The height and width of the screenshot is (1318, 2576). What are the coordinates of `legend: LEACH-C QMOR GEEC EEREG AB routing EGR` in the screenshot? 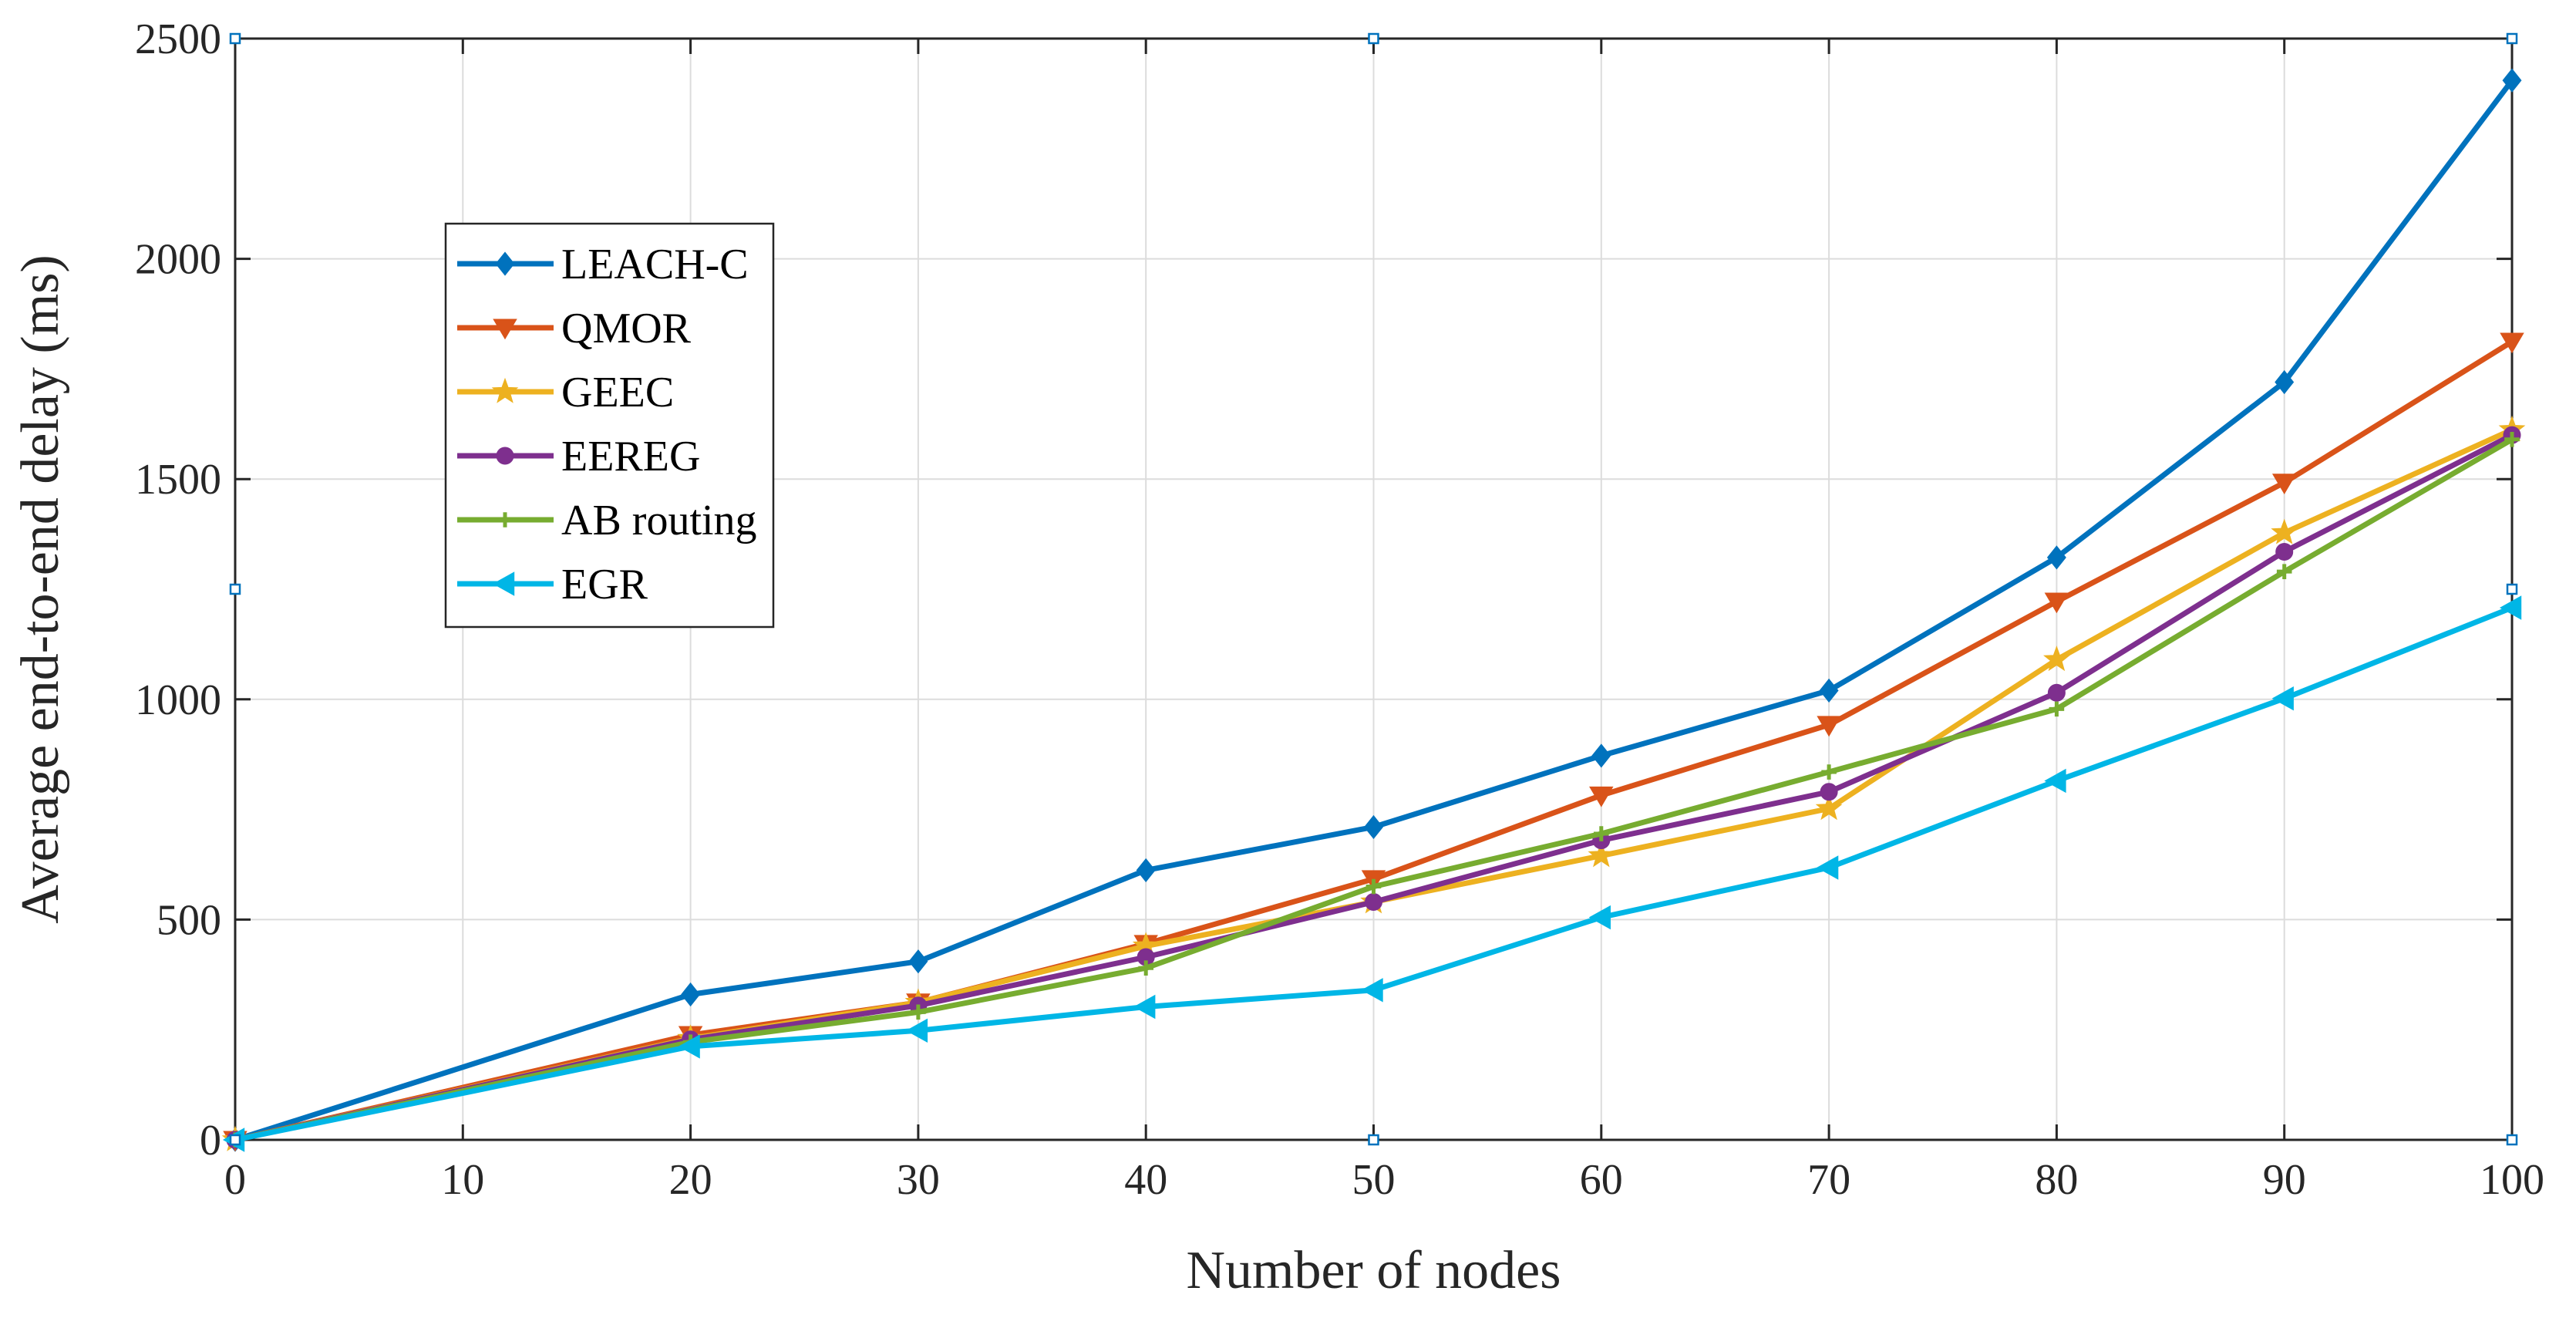 It's located at (610, 425).